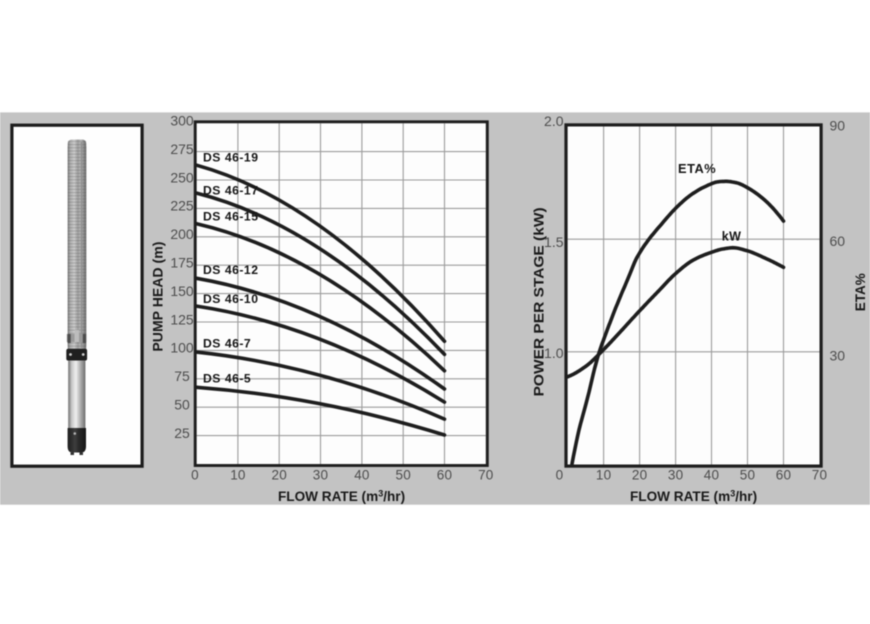 The width and height of the screenshot is (870, 624). Describe the element at coordinates (157, 297) in the screenshot. I see `svg-text: PUMP HEAD (m)` at that location.